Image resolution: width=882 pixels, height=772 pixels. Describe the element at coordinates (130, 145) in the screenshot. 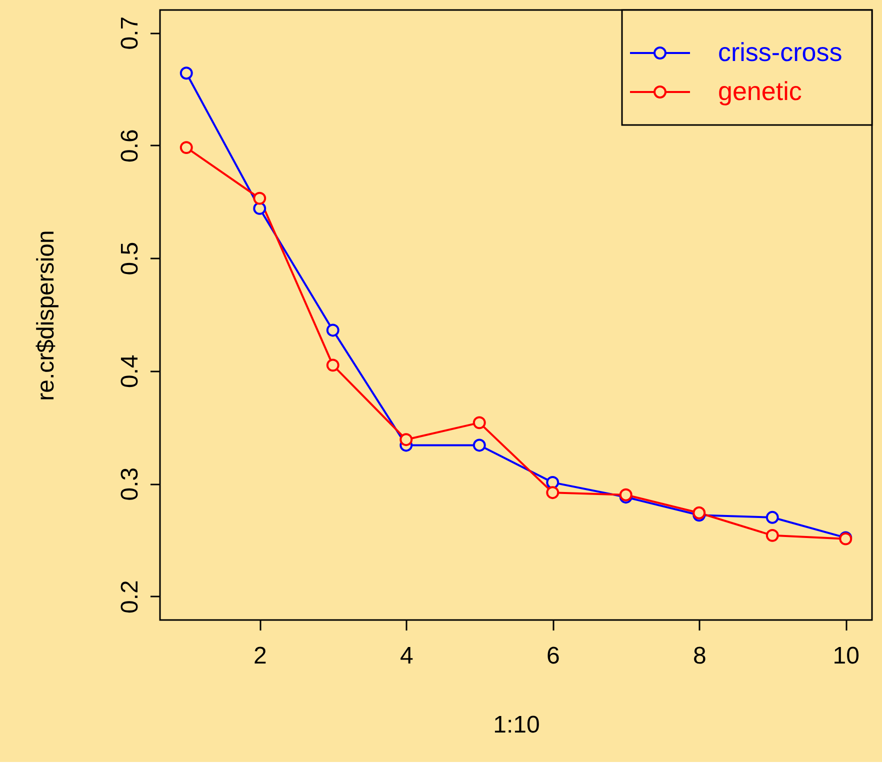

I see `y-tick-label: 0.6` at that location.